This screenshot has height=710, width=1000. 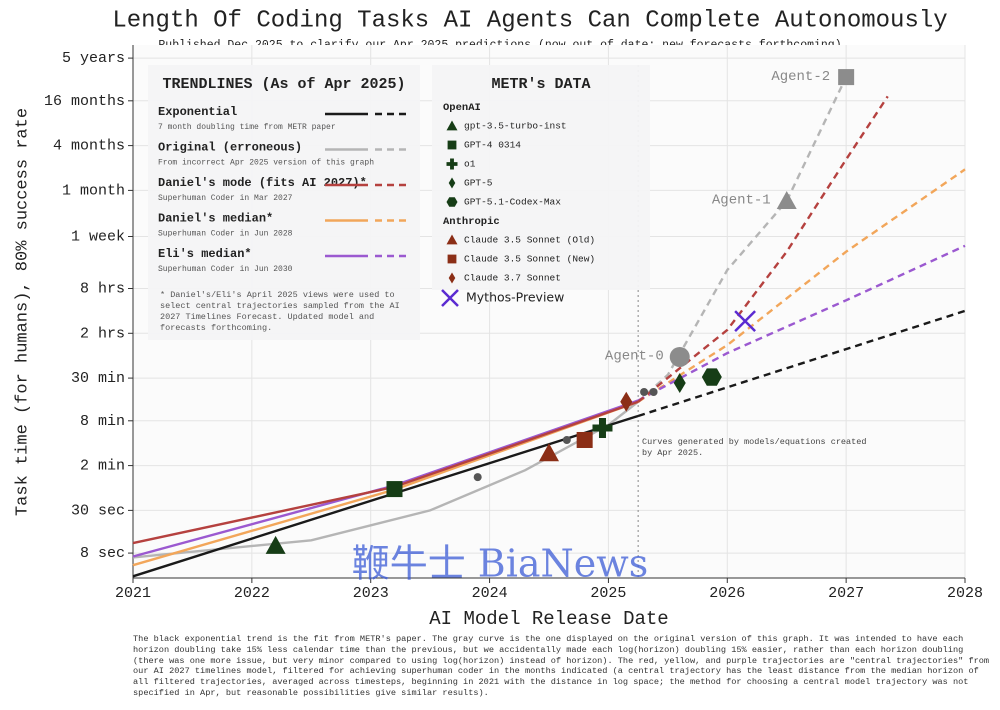 I want to click on legend-label: GPT-5, so click(x=478, y=183).